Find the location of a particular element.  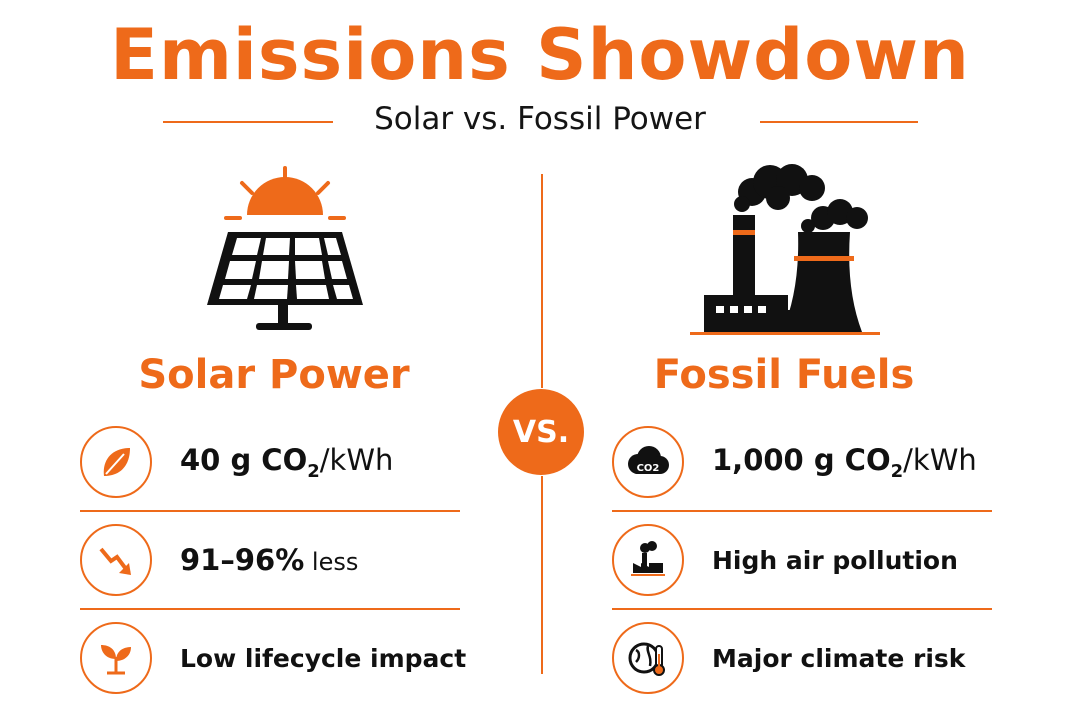

smoke-icon is located at coordinates (801, 198).